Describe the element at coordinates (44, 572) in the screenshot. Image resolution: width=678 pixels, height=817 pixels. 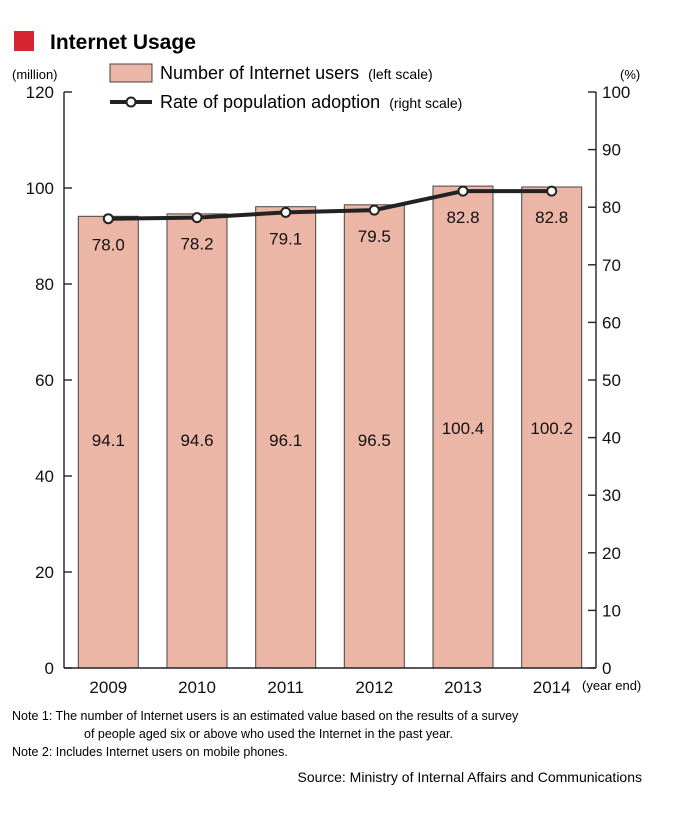
I see `left-tick-label-20: 20` at that location.